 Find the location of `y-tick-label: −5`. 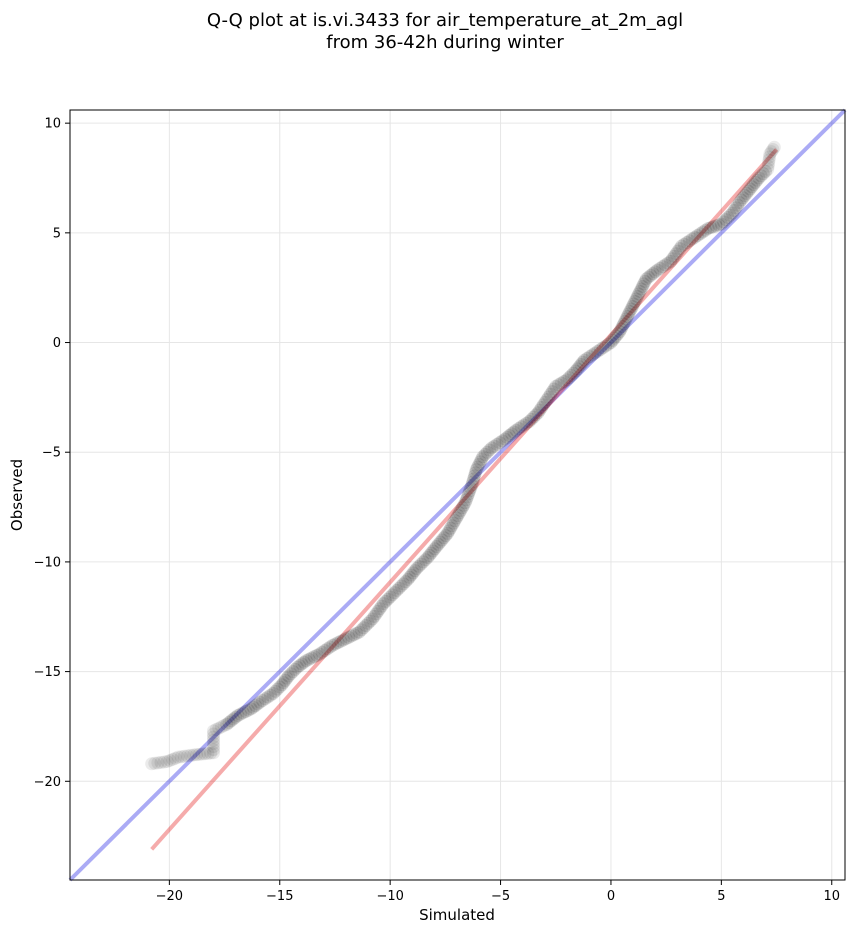

y-tick-label: −5 is located at coordinates (51, 453).